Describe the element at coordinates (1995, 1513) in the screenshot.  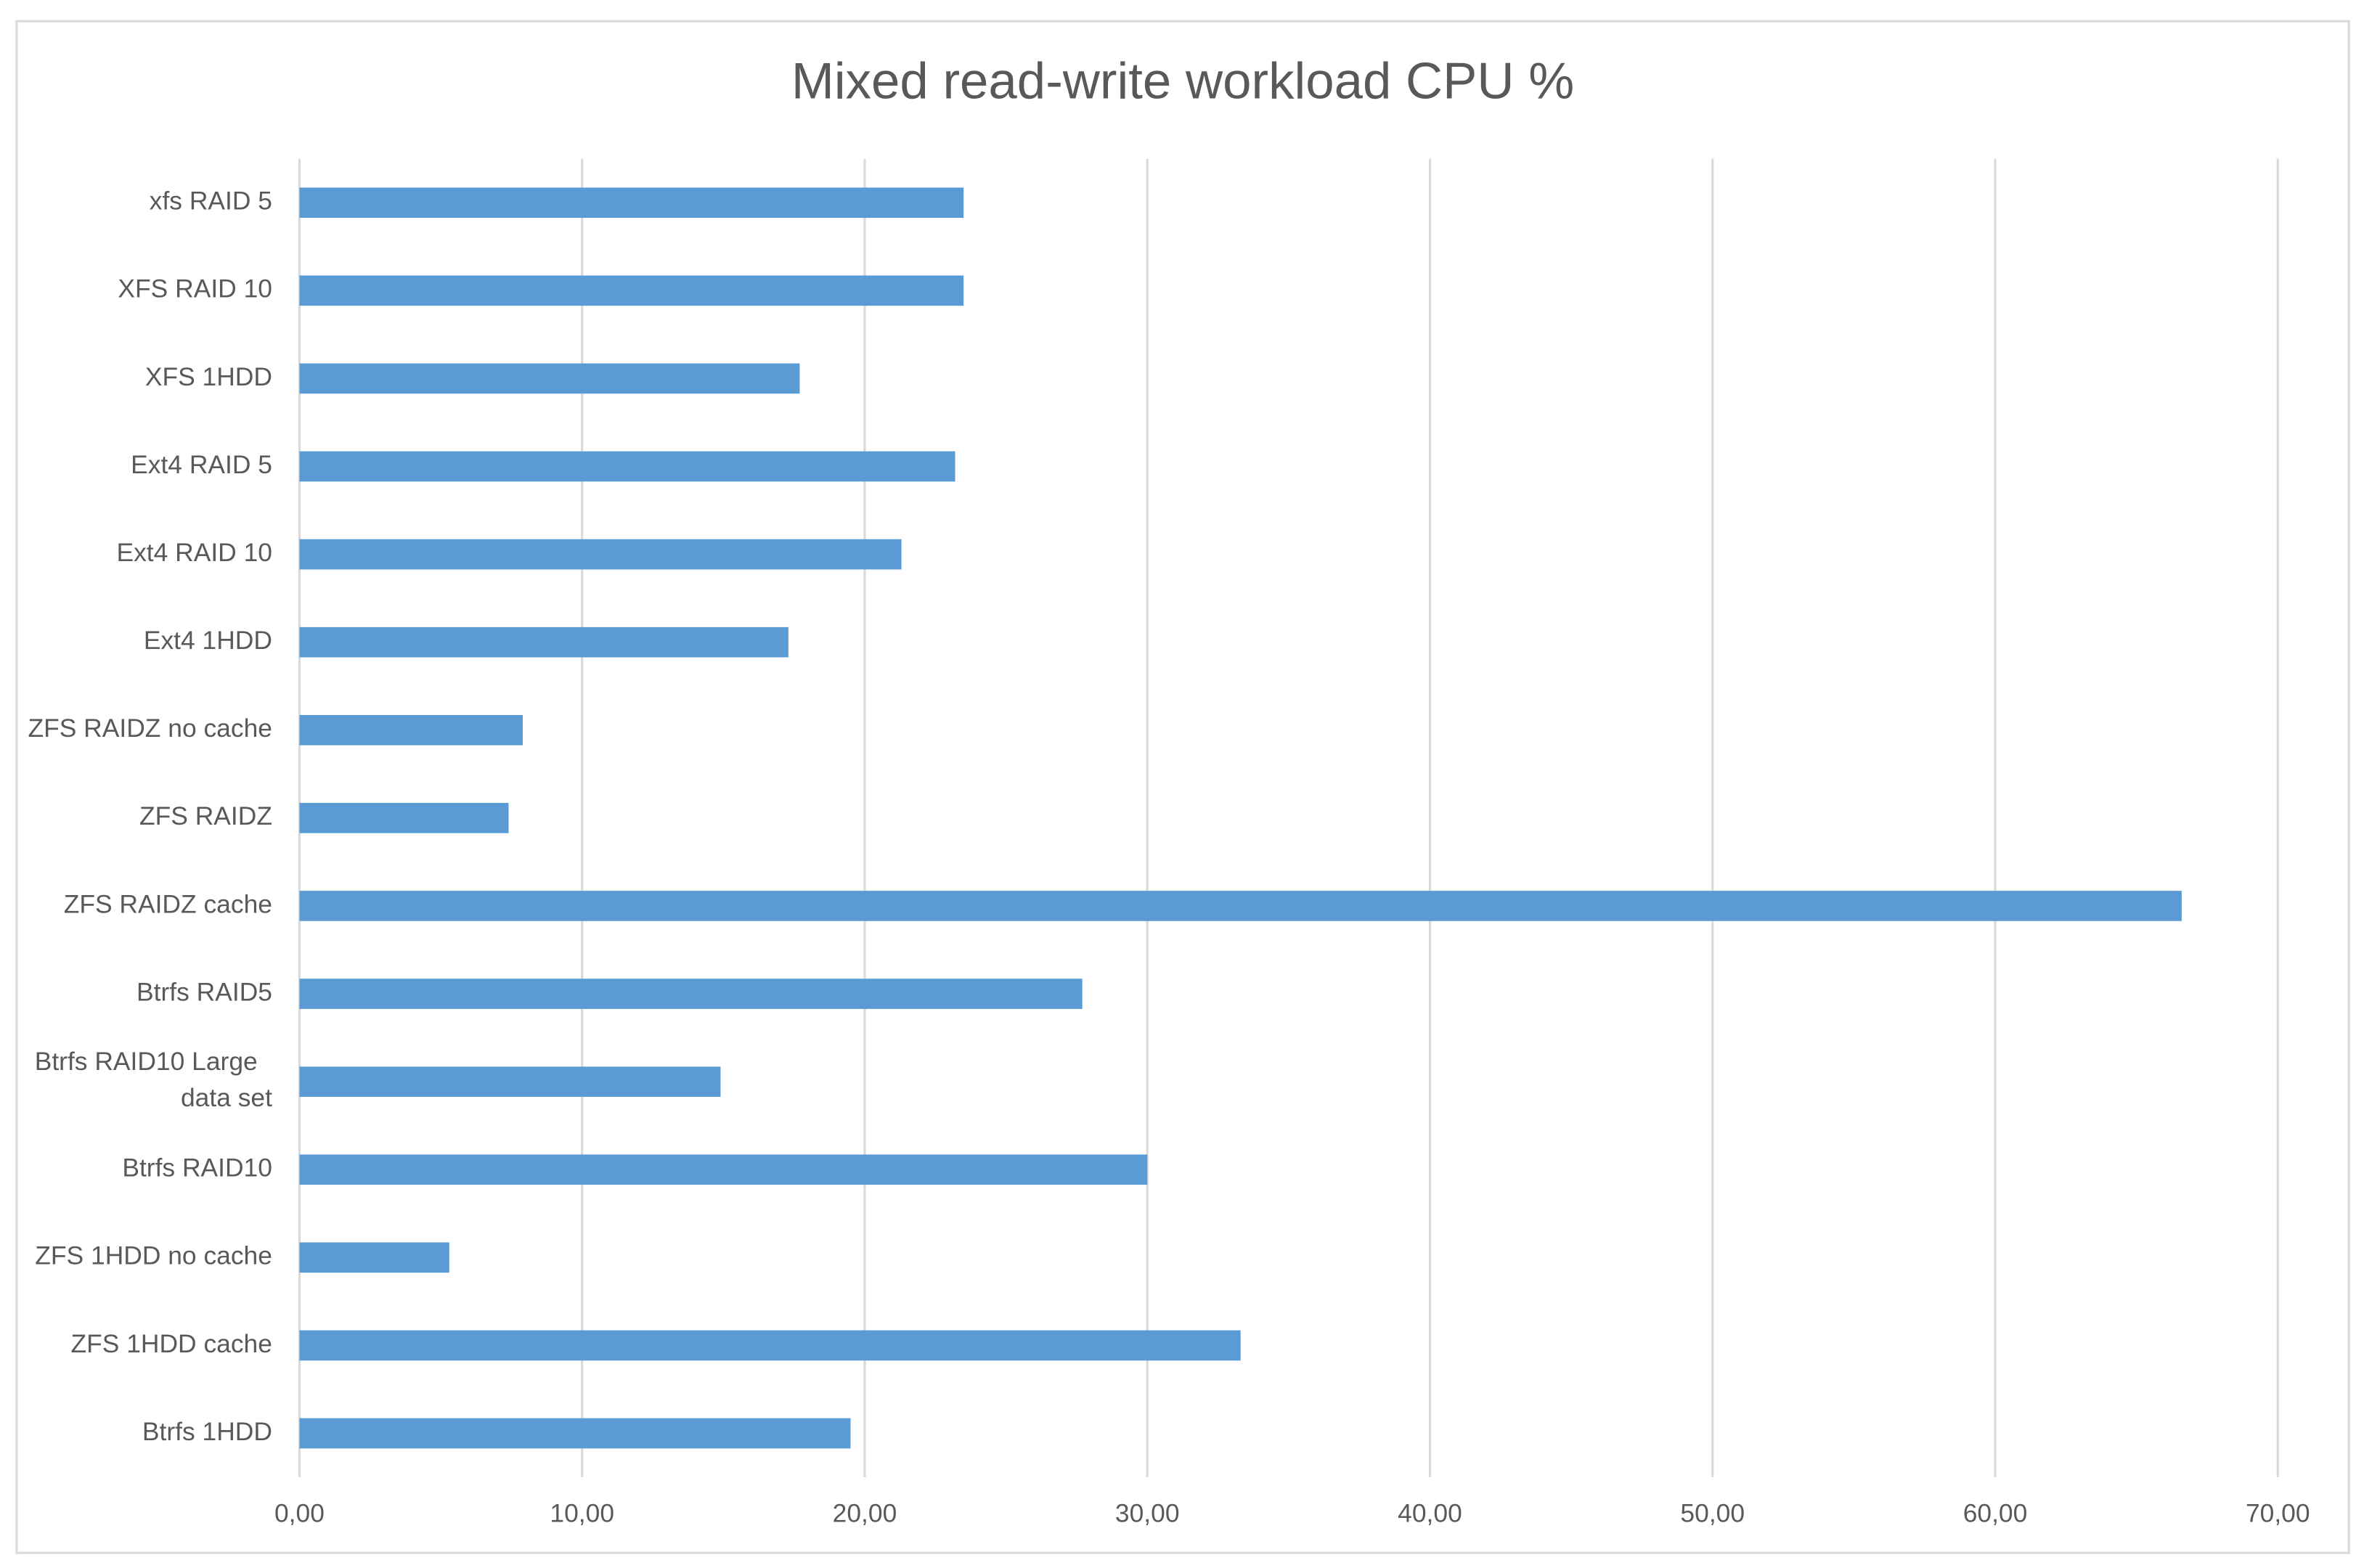
I see `x-tick-label: 60,00` at that location.